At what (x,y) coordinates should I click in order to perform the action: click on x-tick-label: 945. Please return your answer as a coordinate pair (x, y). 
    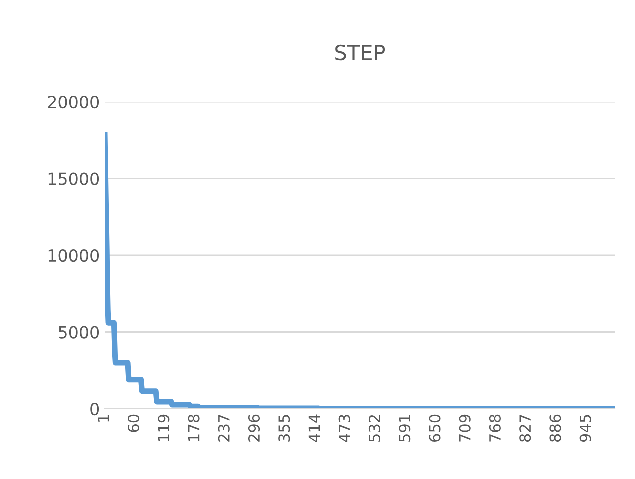
    Looking at the image, I should click on (586, 428).